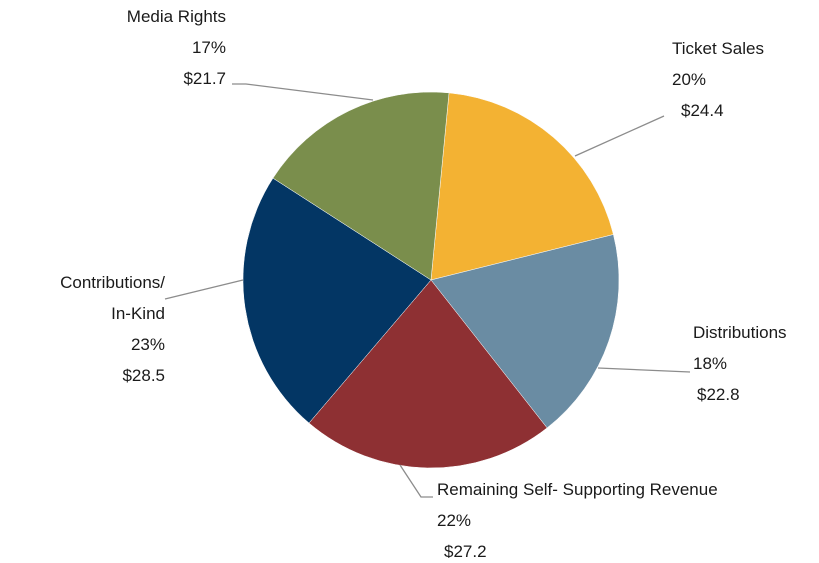 The height and width of the screenshot is (563, 819). Describe the element at coordinates (204, 289) in the screenshot. I see `leader-line-contributions-in-kind` at that location.